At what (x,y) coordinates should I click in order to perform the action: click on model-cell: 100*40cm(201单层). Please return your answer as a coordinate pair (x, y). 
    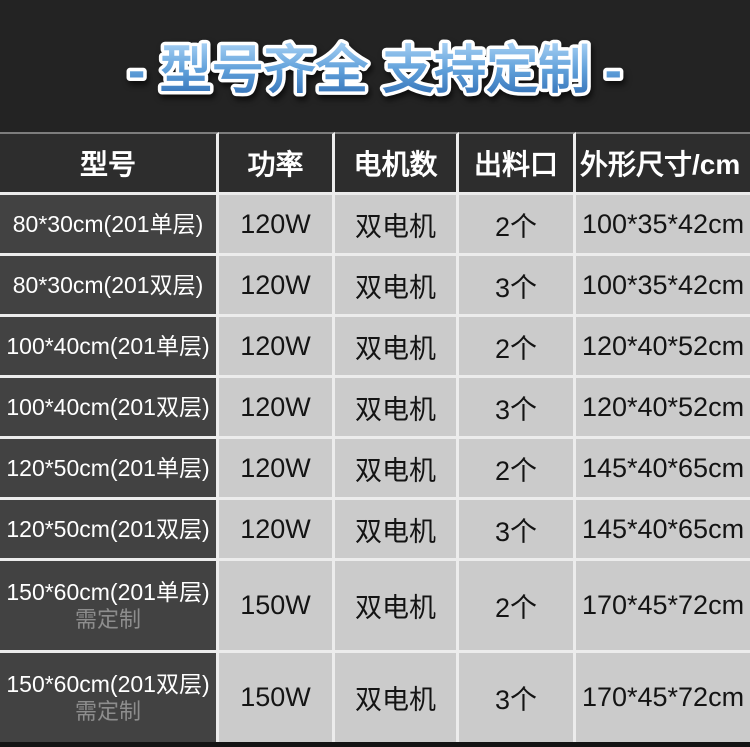
    Looking at the image, I should click on (109, 347).